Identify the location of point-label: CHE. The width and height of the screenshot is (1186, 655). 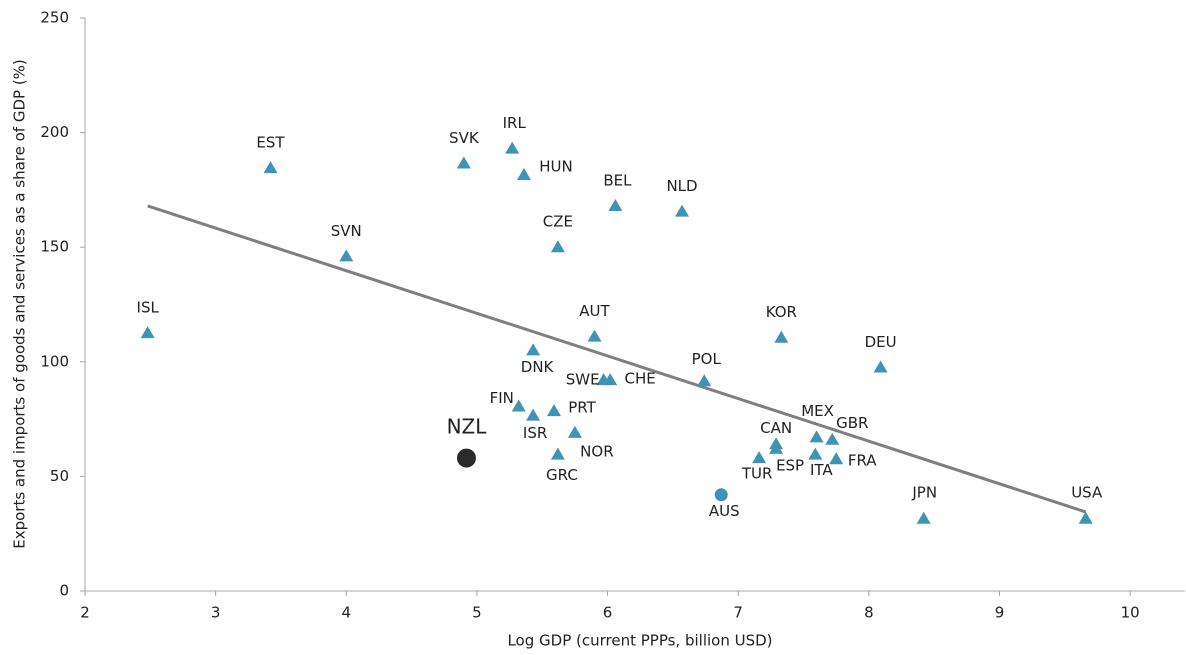
(640, 379).